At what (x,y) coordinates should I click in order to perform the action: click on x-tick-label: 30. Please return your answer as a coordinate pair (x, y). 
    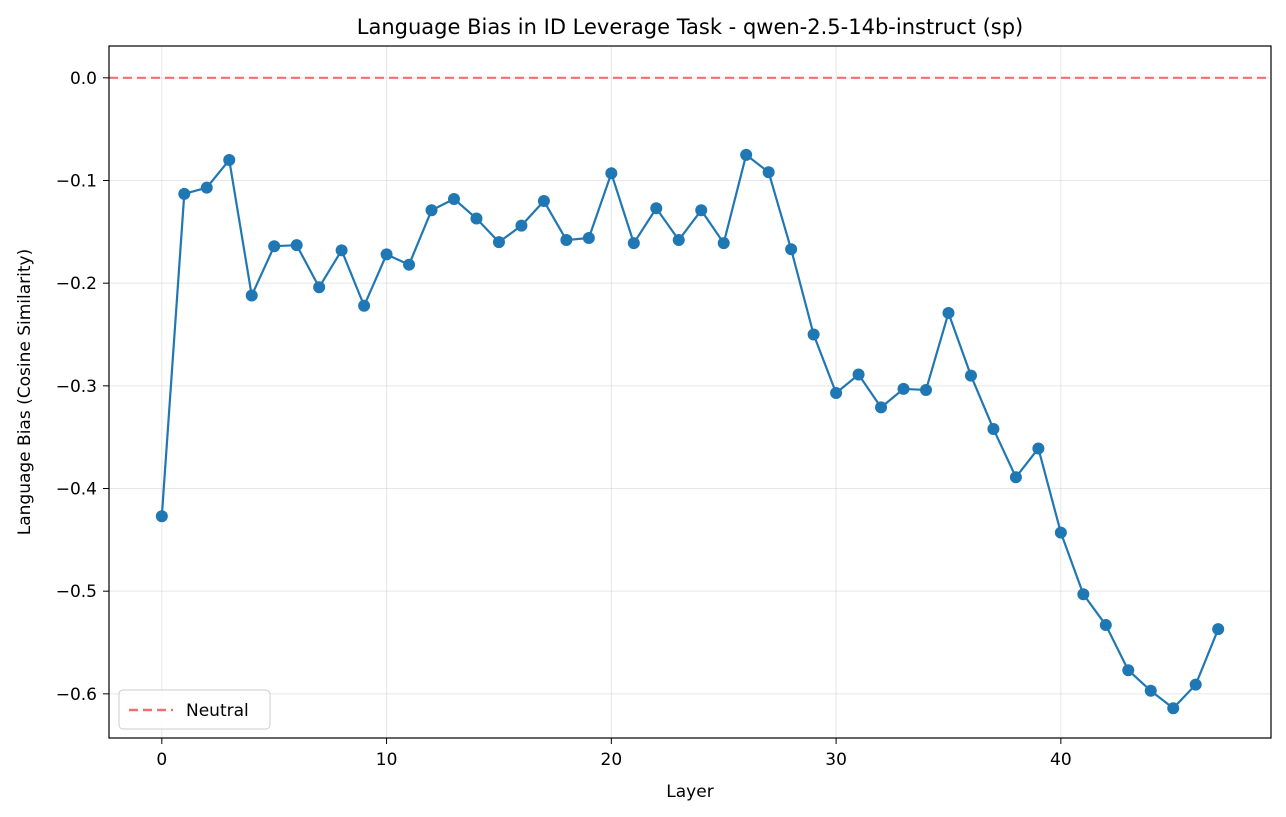
    Looking at the image, I should click on (836, 760).